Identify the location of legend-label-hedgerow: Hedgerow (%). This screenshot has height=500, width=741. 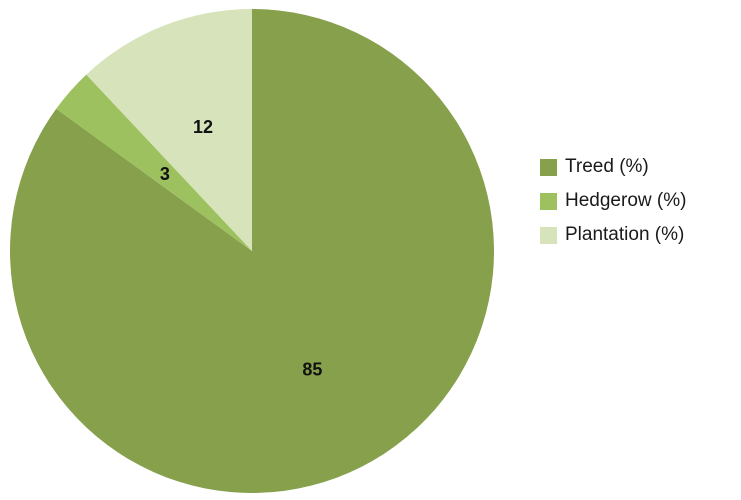
(626, 200).